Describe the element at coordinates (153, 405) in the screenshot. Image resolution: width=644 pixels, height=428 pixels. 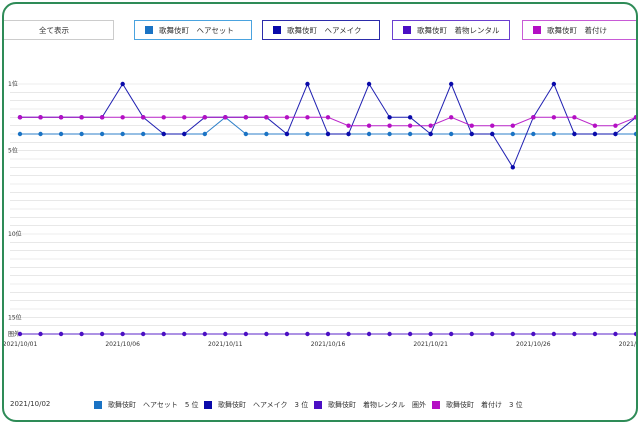
I see `legend-label-hair-set: 歌舞伎町 ヘアセット 5 位` at that location.